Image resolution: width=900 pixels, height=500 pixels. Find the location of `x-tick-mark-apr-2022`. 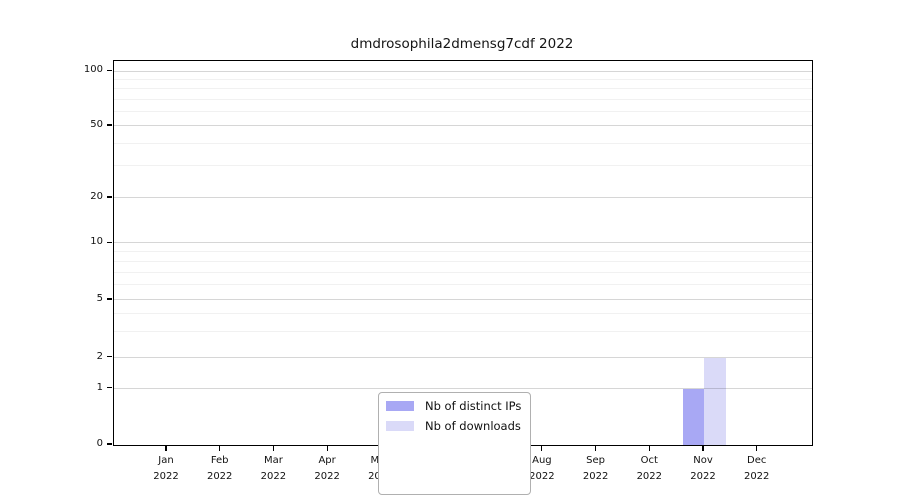

x-tick-mark-apr-2022 is located at coordinates (327, 448).